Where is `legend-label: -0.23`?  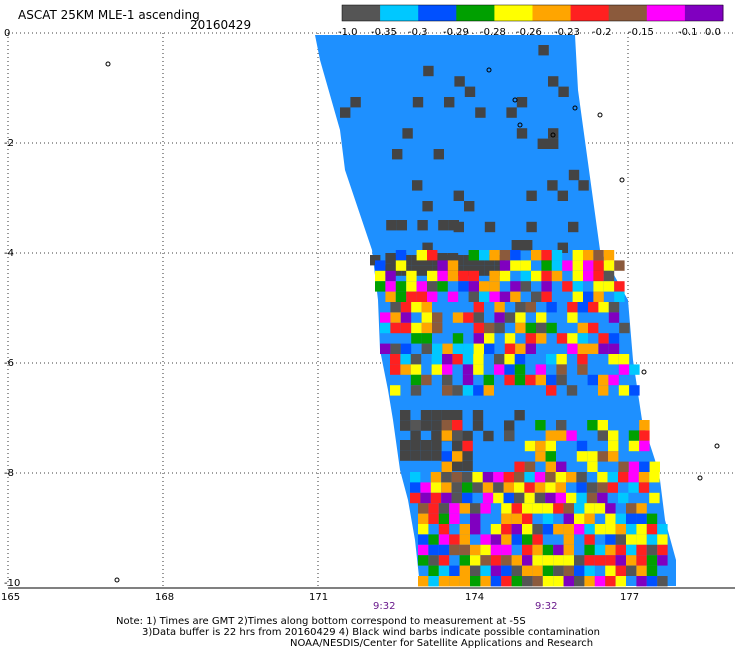 legend-label: -0.23 is located at coordinates (567, 32).